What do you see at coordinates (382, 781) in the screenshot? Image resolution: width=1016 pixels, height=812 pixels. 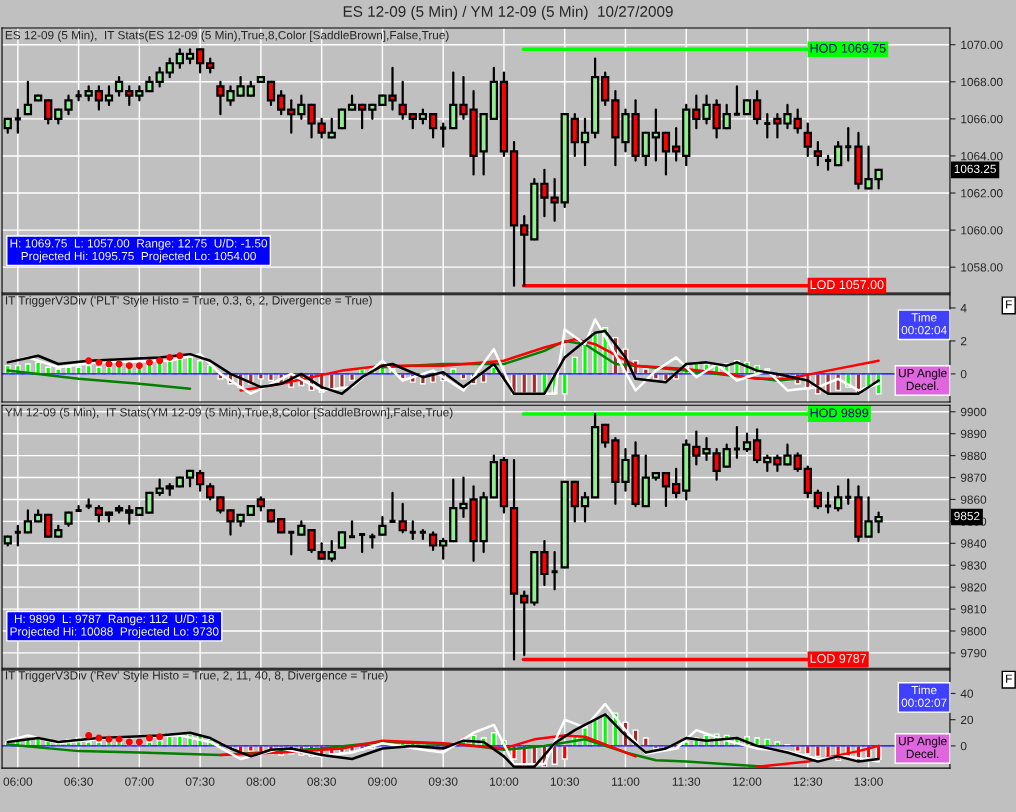 I see `x-tick-label: 09:00` at bounding box center [382, 781].